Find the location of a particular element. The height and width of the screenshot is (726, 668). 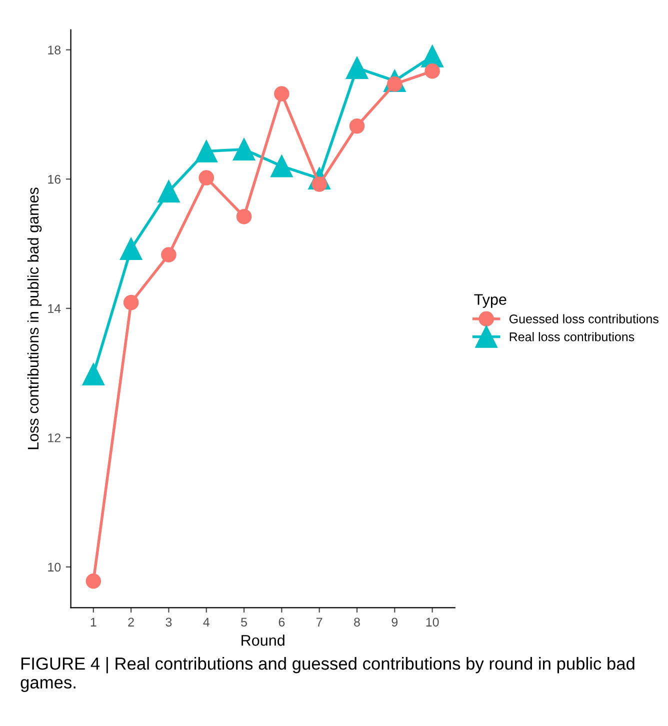

x-tick-label: 8 is located at coordinates (357, 622).